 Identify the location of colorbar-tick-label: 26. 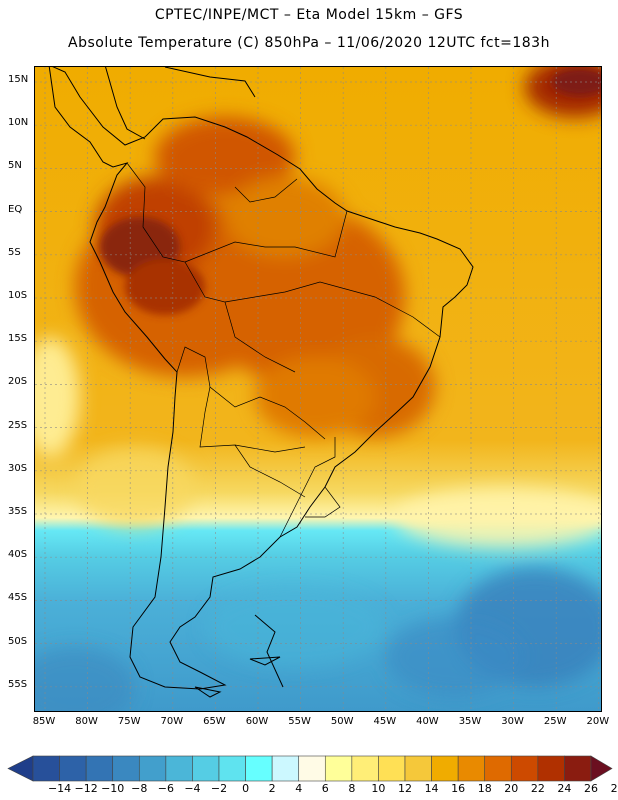
(591, 788).